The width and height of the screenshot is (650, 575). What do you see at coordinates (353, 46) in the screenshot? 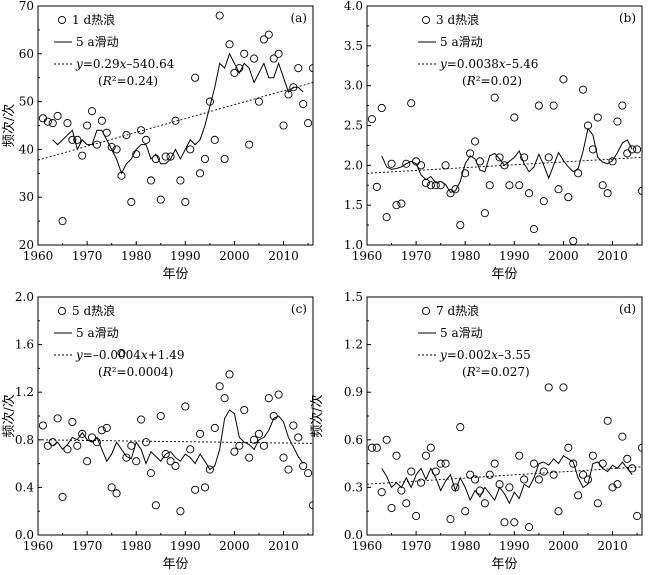
I see `y-tick-label: 3.5` at bounding box center [353, 46].